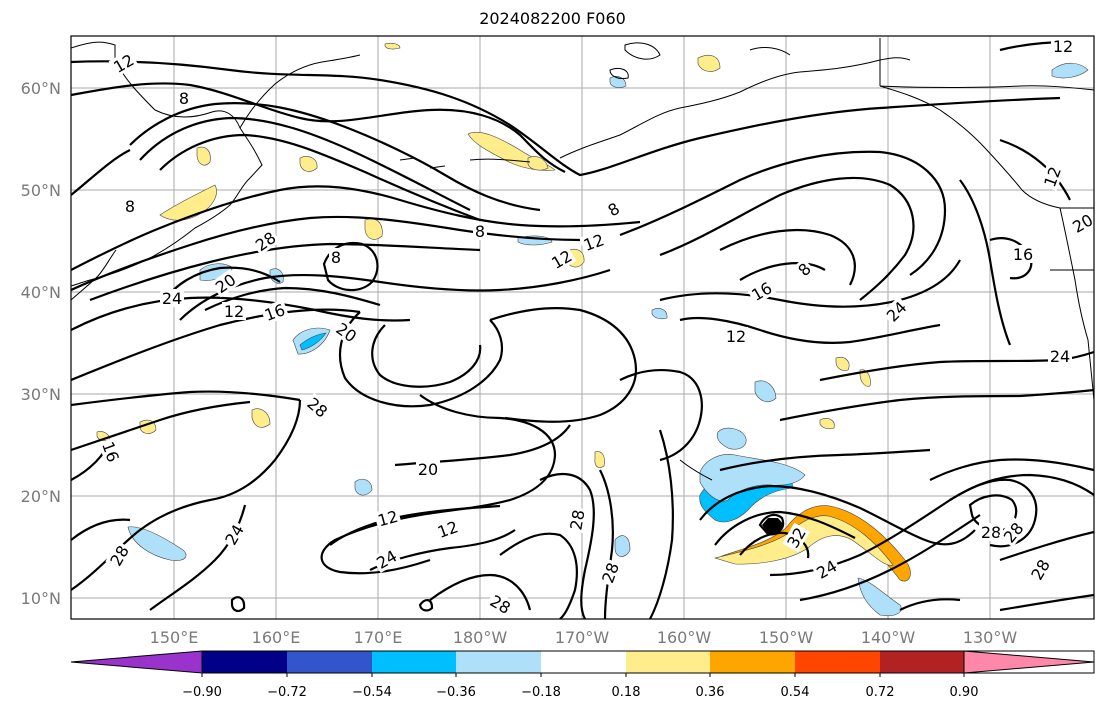 This screenshot has height=712, width=1105. What do you see at coordinates (552, 18) in the screenshot?
I see `map-title: 2024082200 F060` at bounding box center [552, 18].